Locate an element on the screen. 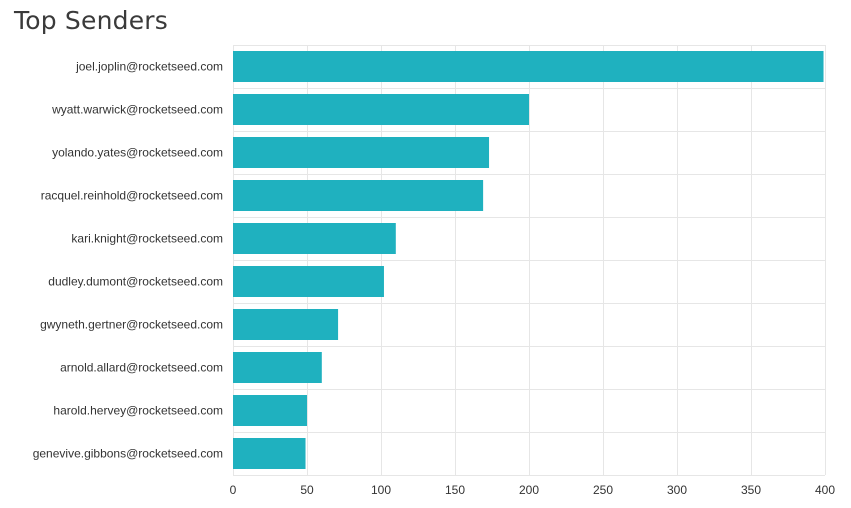  category-label: wyatt.warwick@rocketseed.com is located at coordinates (137, 110).